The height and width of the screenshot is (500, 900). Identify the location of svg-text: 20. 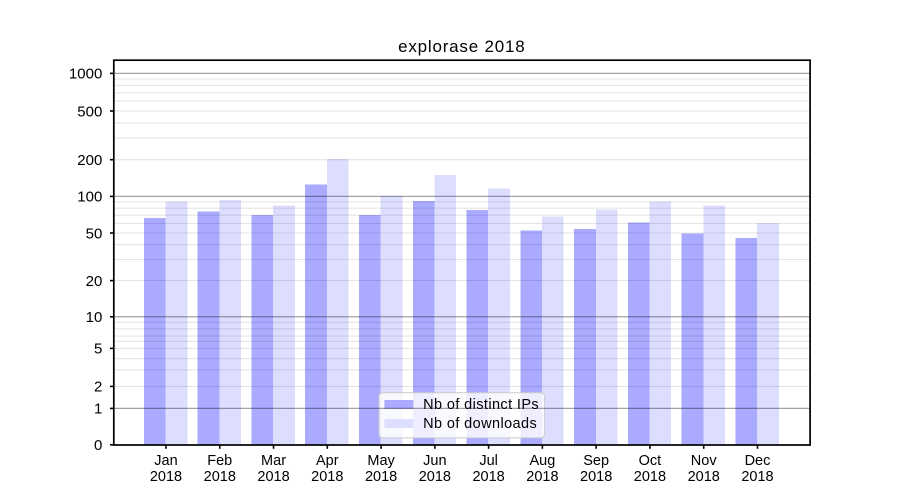
(94, 281).